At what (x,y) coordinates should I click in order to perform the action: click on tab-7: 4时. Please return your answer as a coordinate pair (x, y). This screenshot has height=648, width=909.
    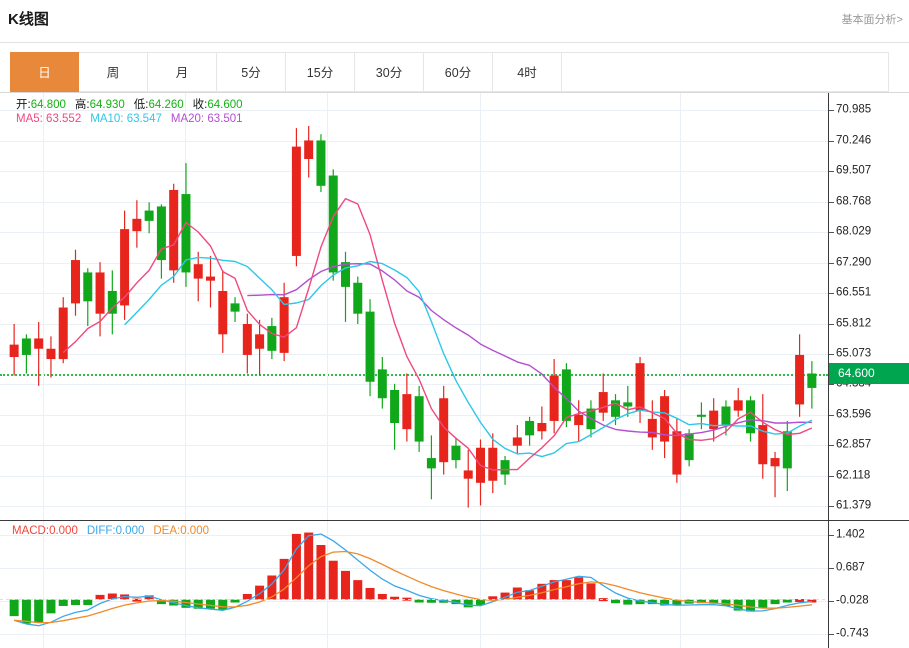
    Looking at the image, I should click on (527, 72).